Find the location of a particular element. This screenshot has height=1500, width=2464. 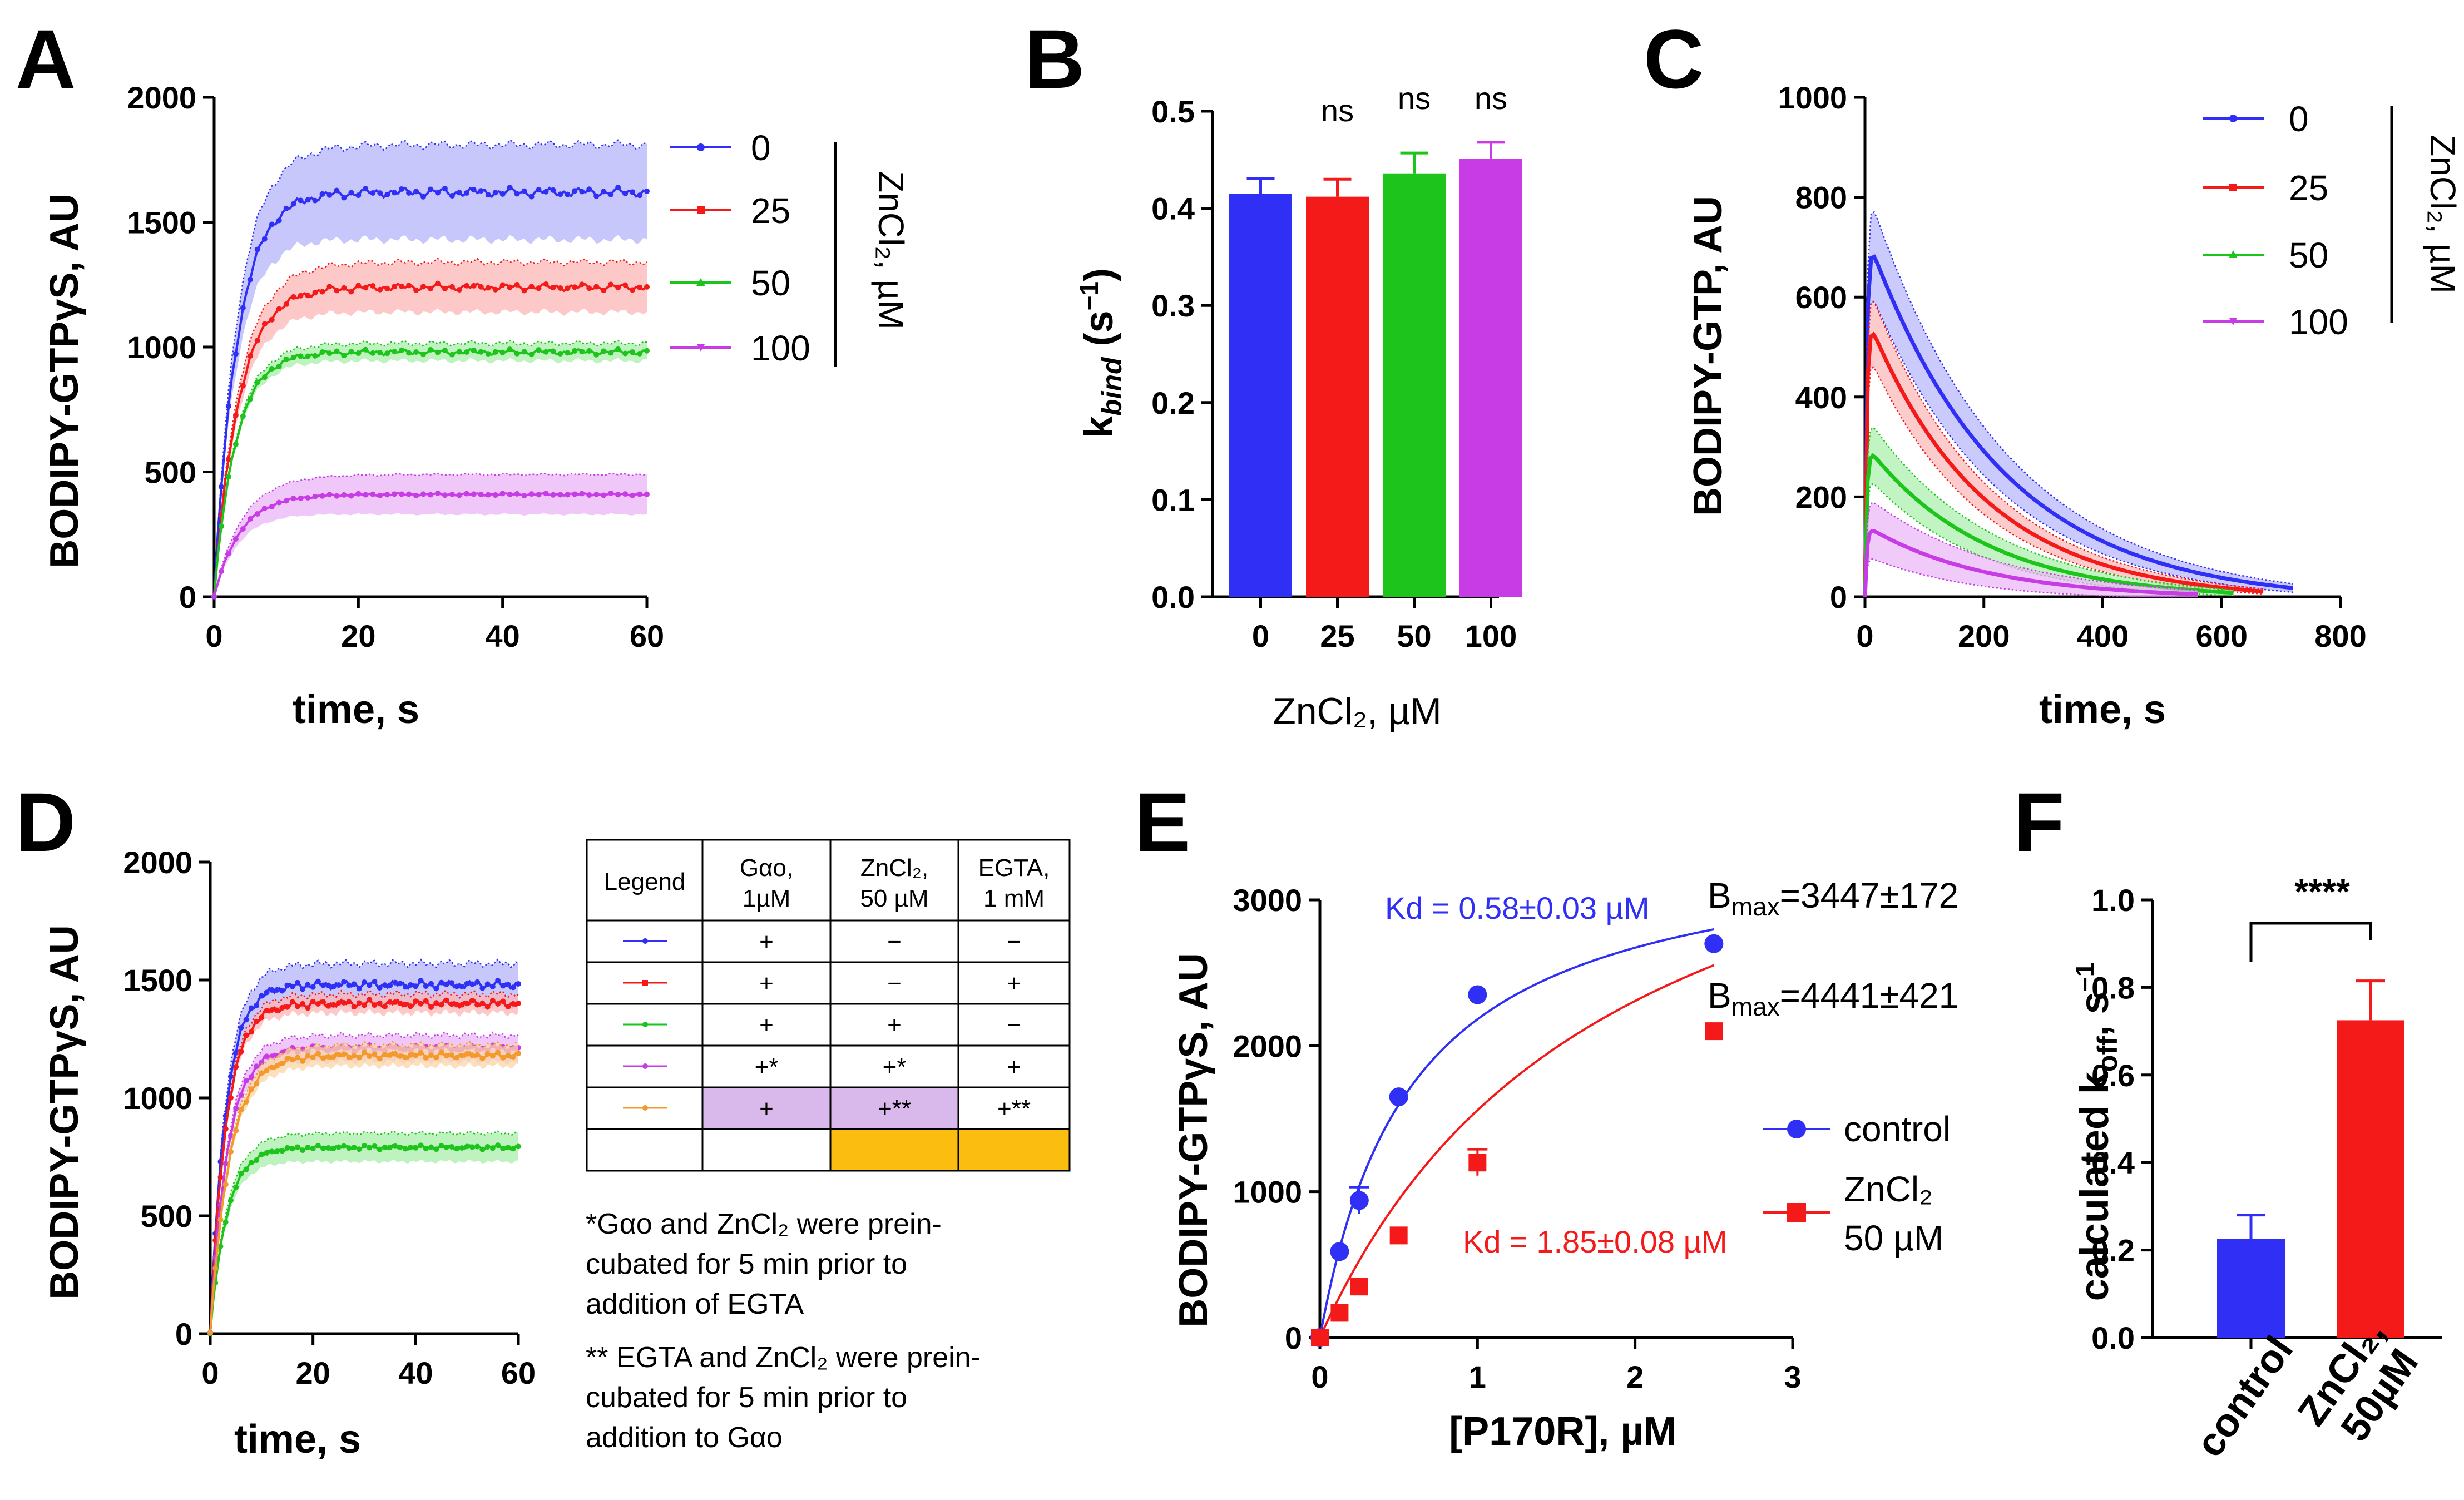

panel-f-ylabel: calculated koff, s−1 is located at coordinates (2096, 1132).